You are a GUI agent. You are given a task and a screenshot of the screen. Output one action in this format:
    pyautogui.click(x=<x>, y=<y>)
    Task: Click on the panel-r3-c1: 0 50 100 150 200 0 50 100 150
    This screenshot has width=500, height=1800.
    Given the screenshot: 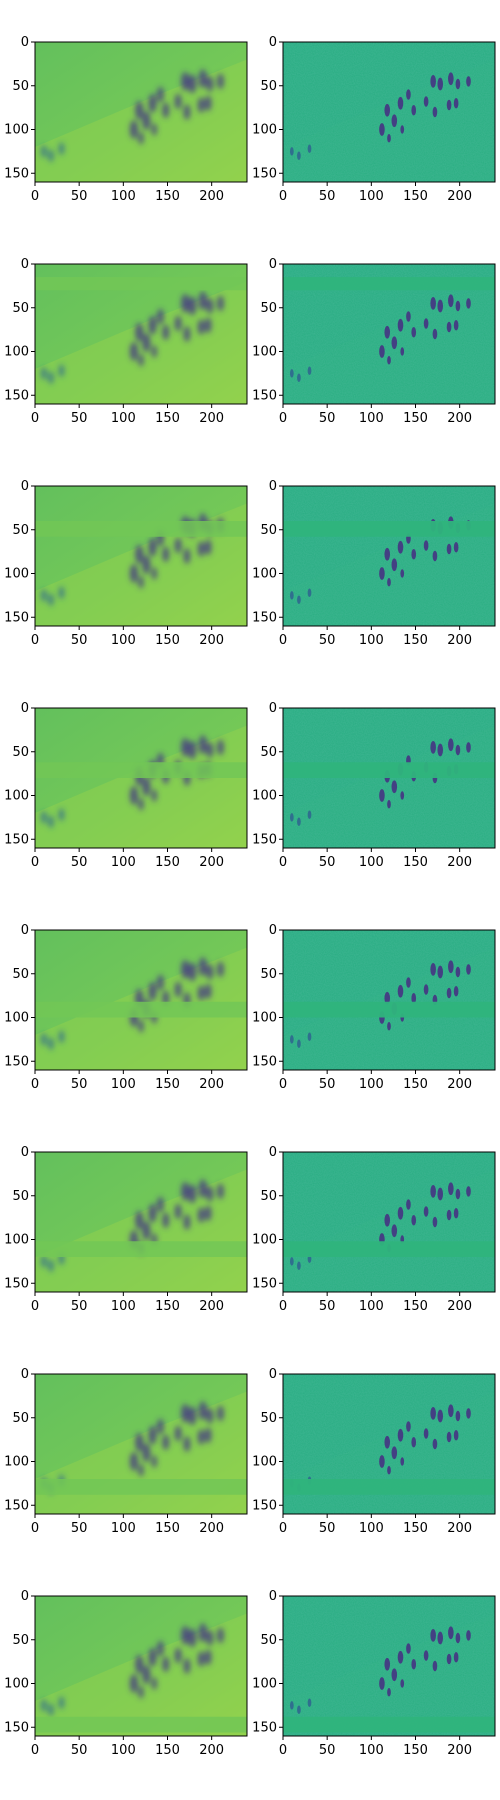 What is the action you would take?
    pyautogui.click(x=126, y=563)
    